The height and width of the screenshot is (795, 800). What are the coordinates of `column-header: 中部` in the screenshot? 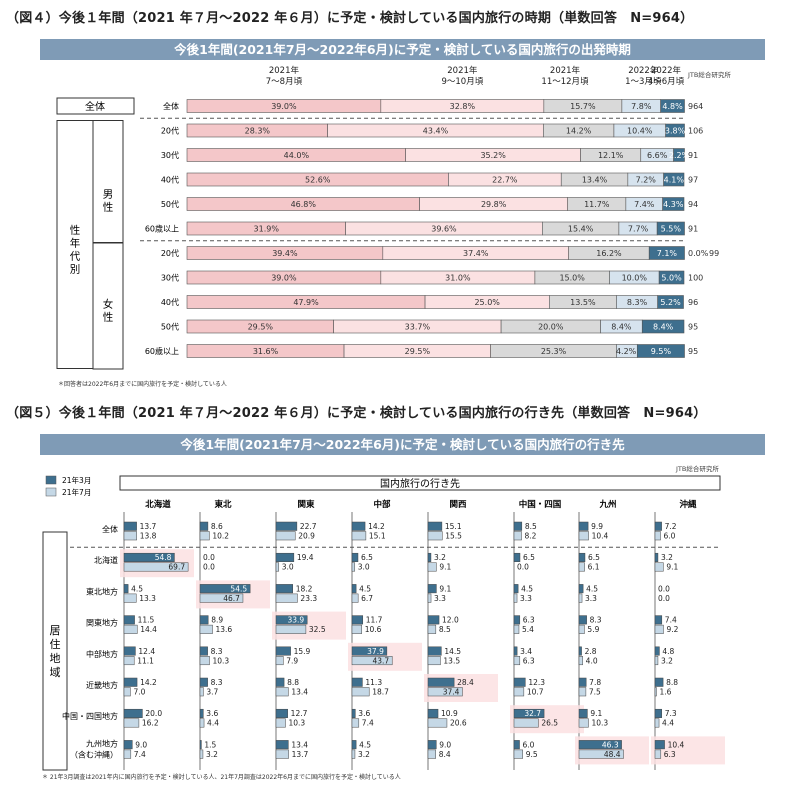 It's located at (382, 504).